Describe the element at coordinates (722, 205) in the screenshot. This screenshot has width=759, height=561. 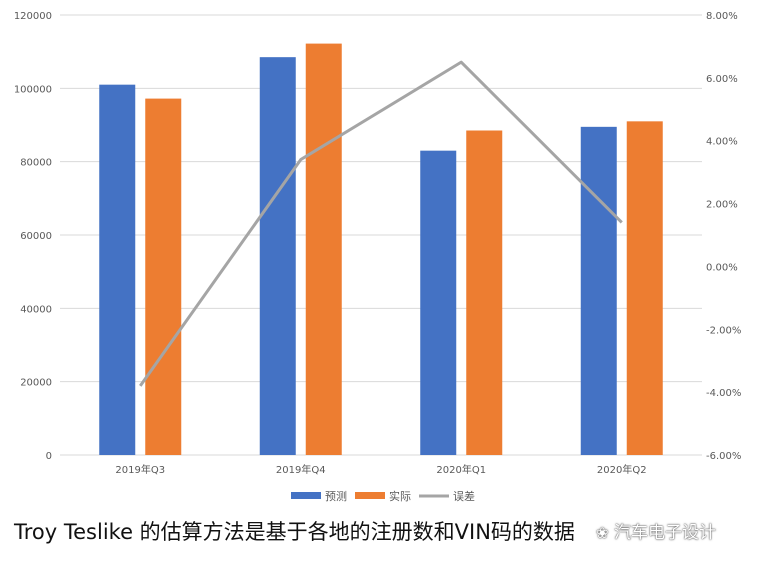
I see `right-tick-label: 2.00%` at that location.